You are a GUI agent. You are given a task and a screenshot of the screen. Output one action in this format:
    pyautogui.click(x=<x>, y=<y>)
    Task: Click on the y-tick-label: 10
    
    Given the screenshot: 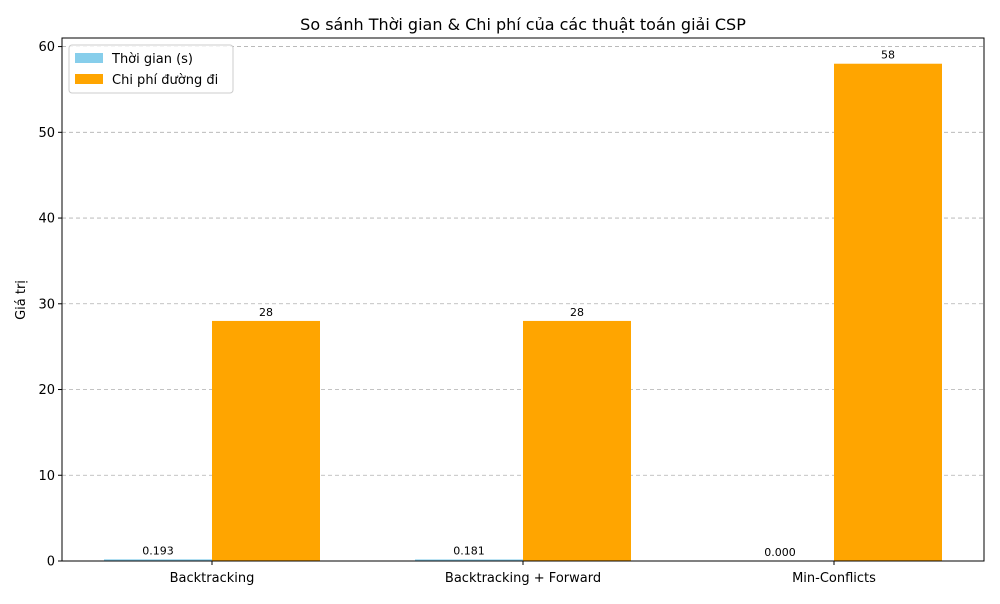 What is the action you would take?
    pyautogui.click(x=46, y=476)
    